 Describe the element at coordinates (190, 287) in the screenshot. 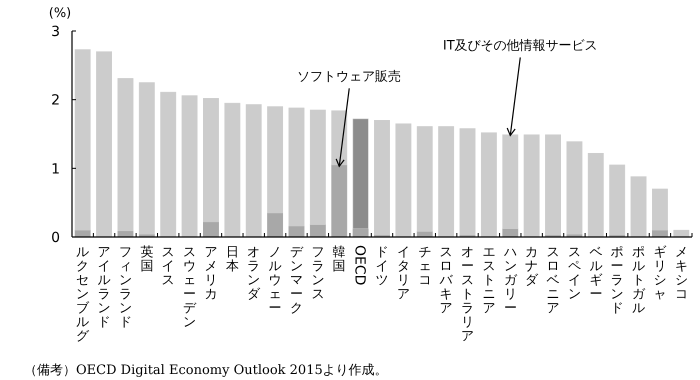

I see `x-tick-label: スウェーデン` at that location.